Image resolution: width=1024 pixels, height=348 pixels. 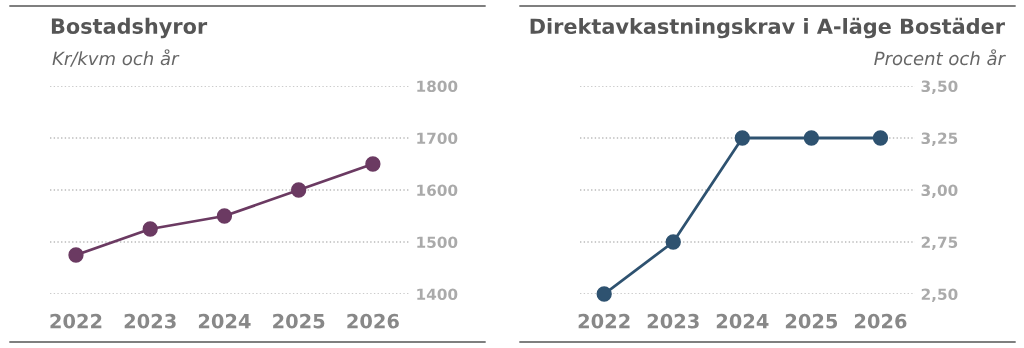 What do you see at coordinates (437, 294) in the screenshot?
I see `y-tick-label: 1400` at bounding box center [437, 294].